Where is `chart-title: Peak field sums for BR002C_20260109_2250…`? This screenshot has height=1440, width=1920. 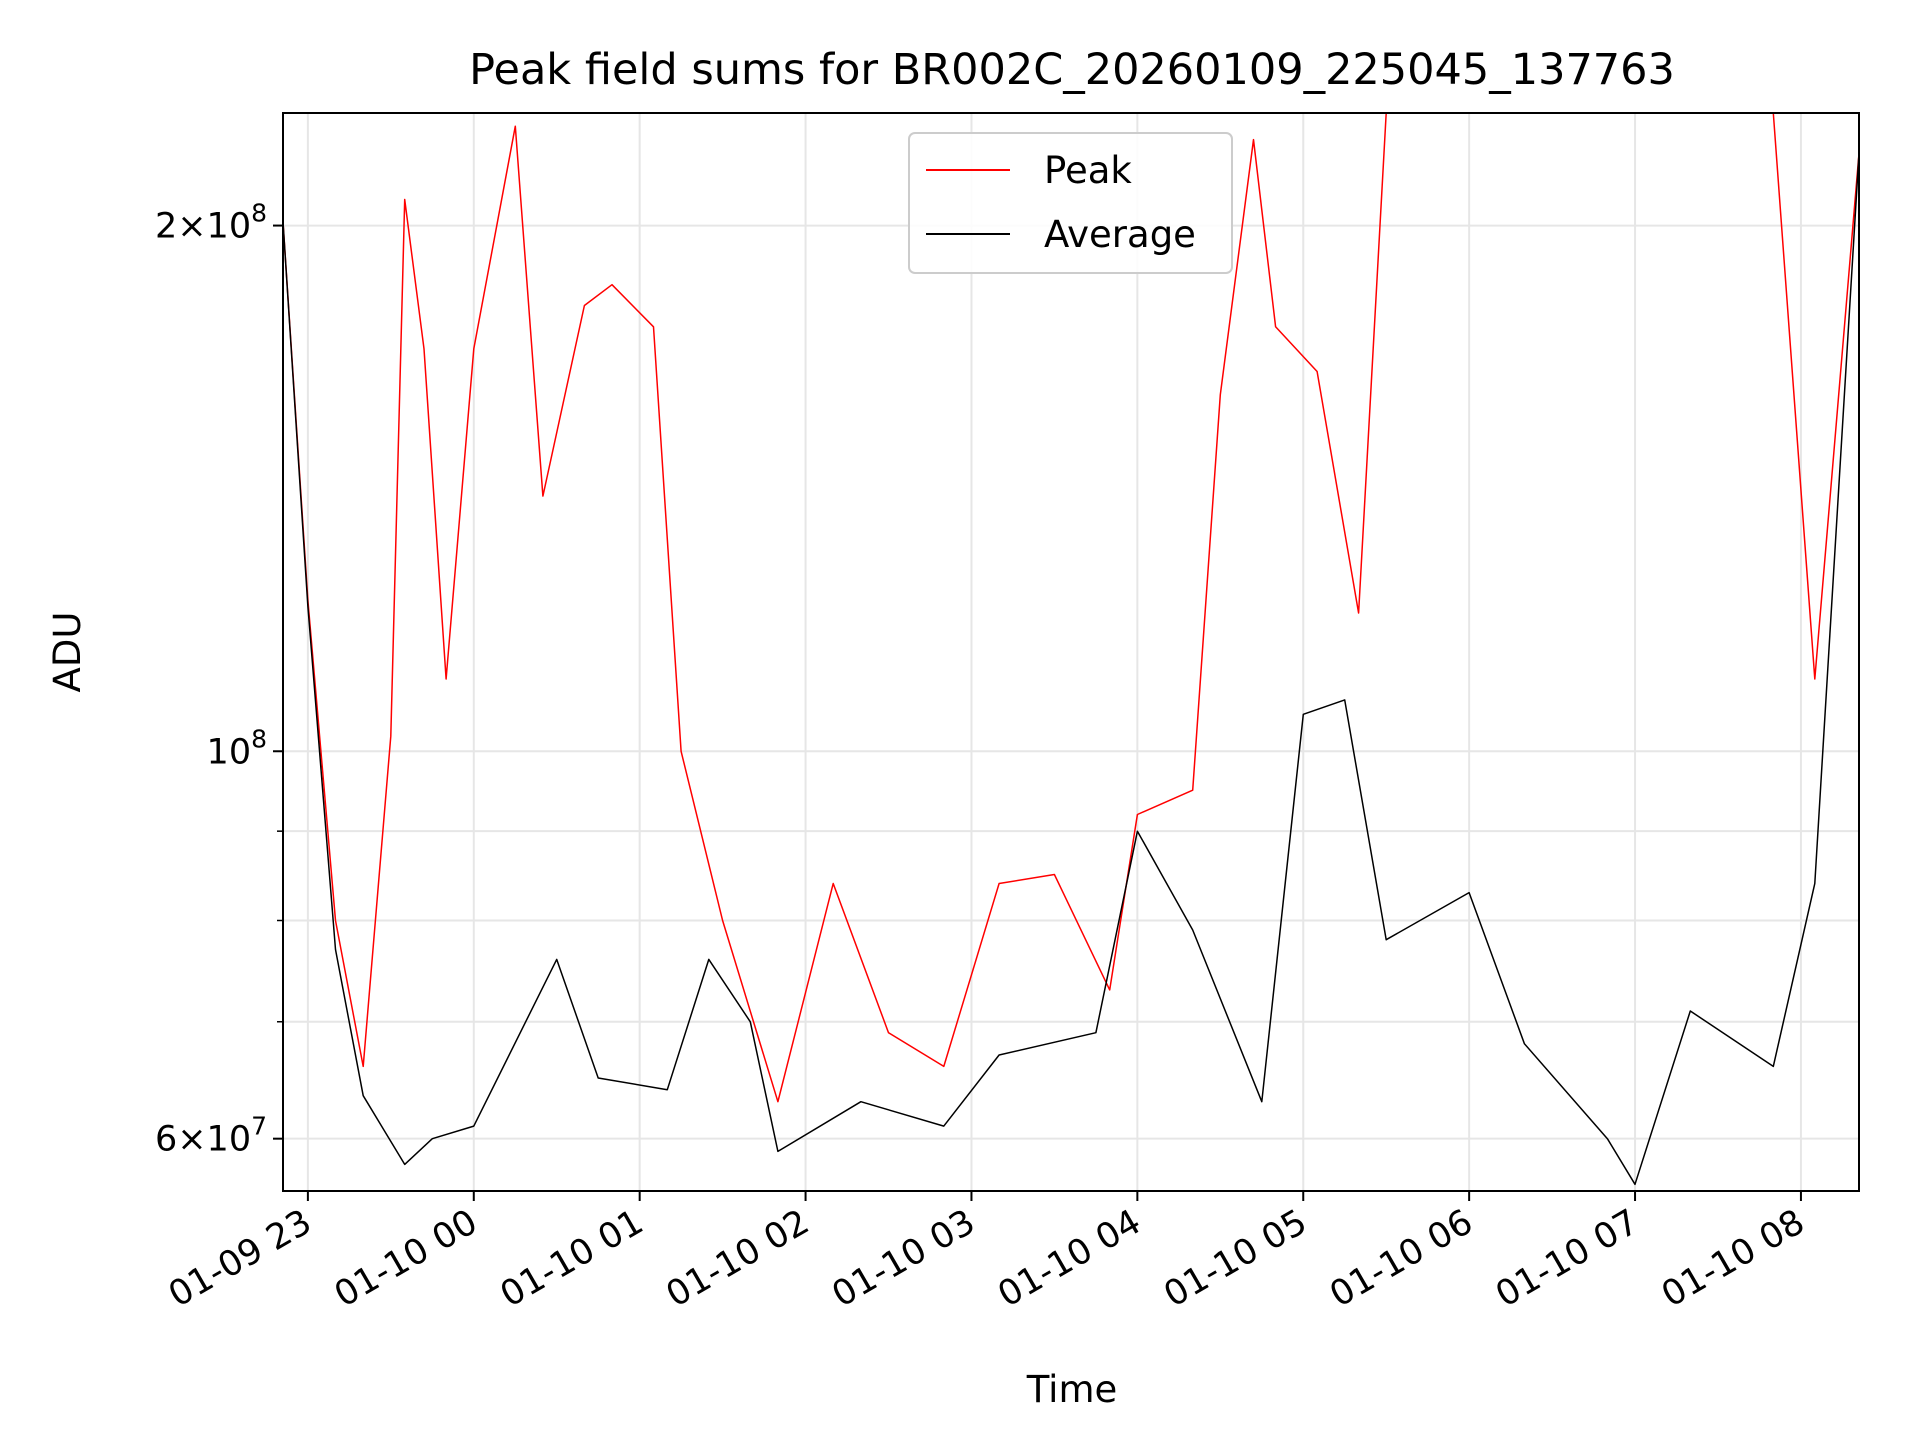 chart-title: Peak field sums for BR002C_20260109_2250… is located at coordinates (1072, 70).